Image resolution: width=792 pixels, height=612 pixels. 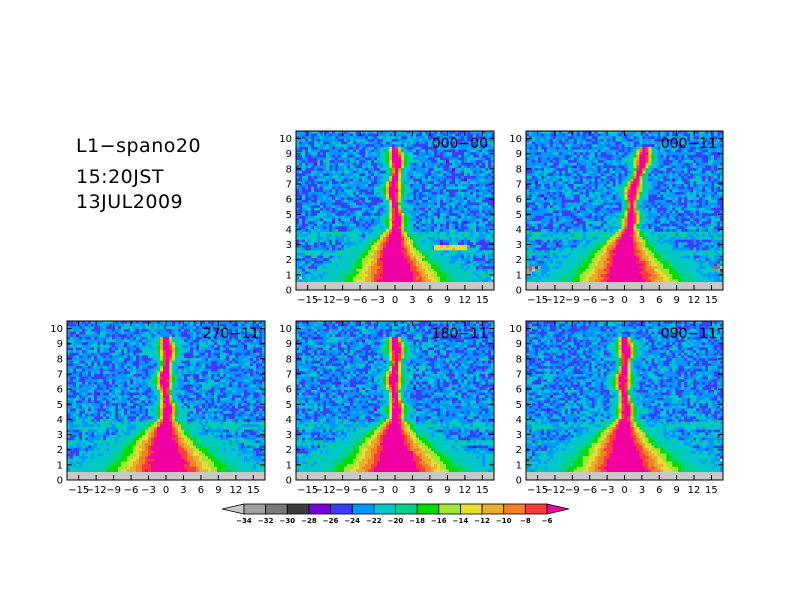 I want to click on colorbar-label: −28, so click(x=309, y=521).